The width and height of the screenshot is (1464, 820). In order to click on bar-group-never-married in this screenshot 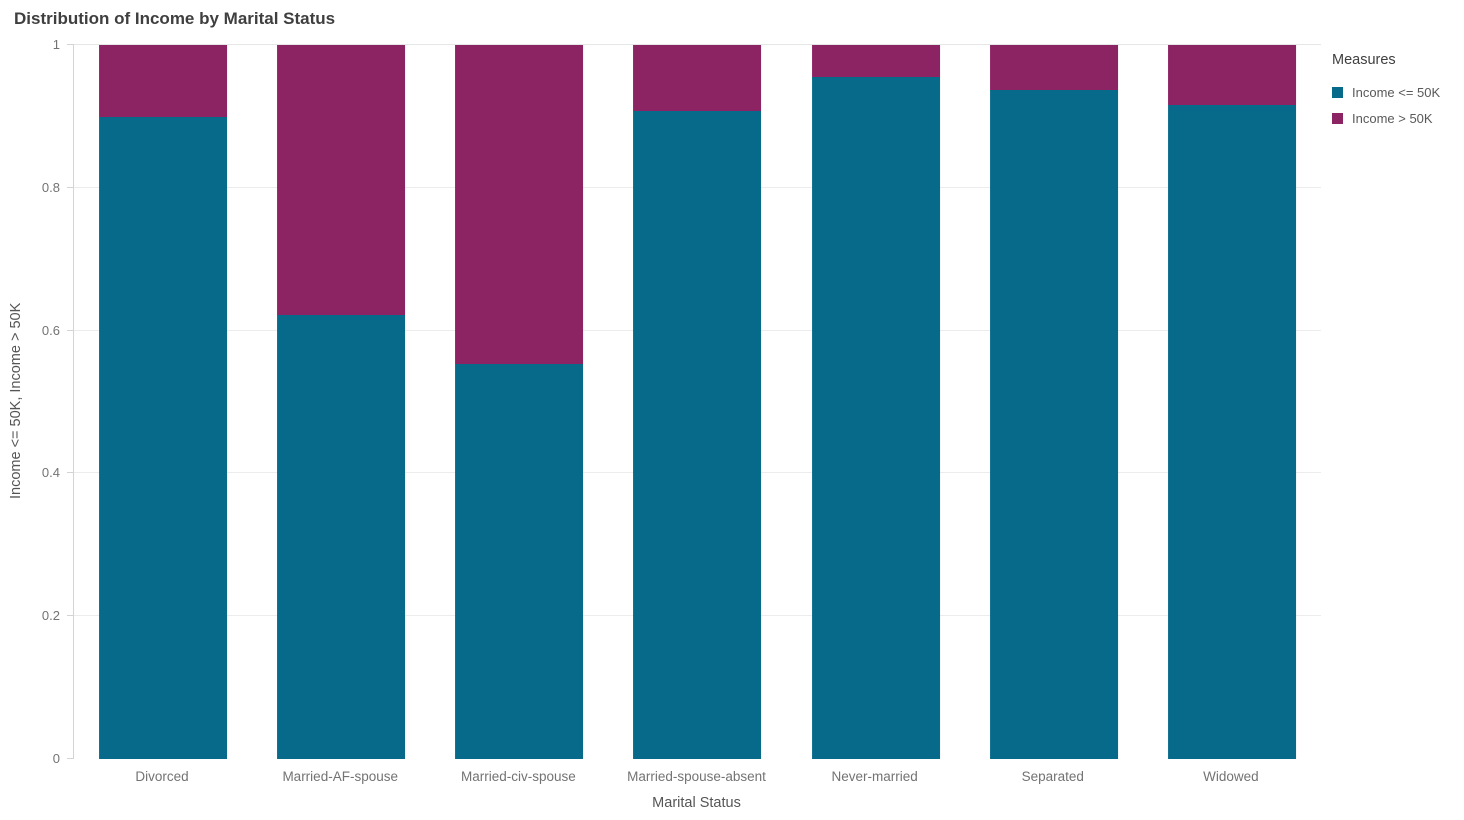, I will do `click(876, 402)`.